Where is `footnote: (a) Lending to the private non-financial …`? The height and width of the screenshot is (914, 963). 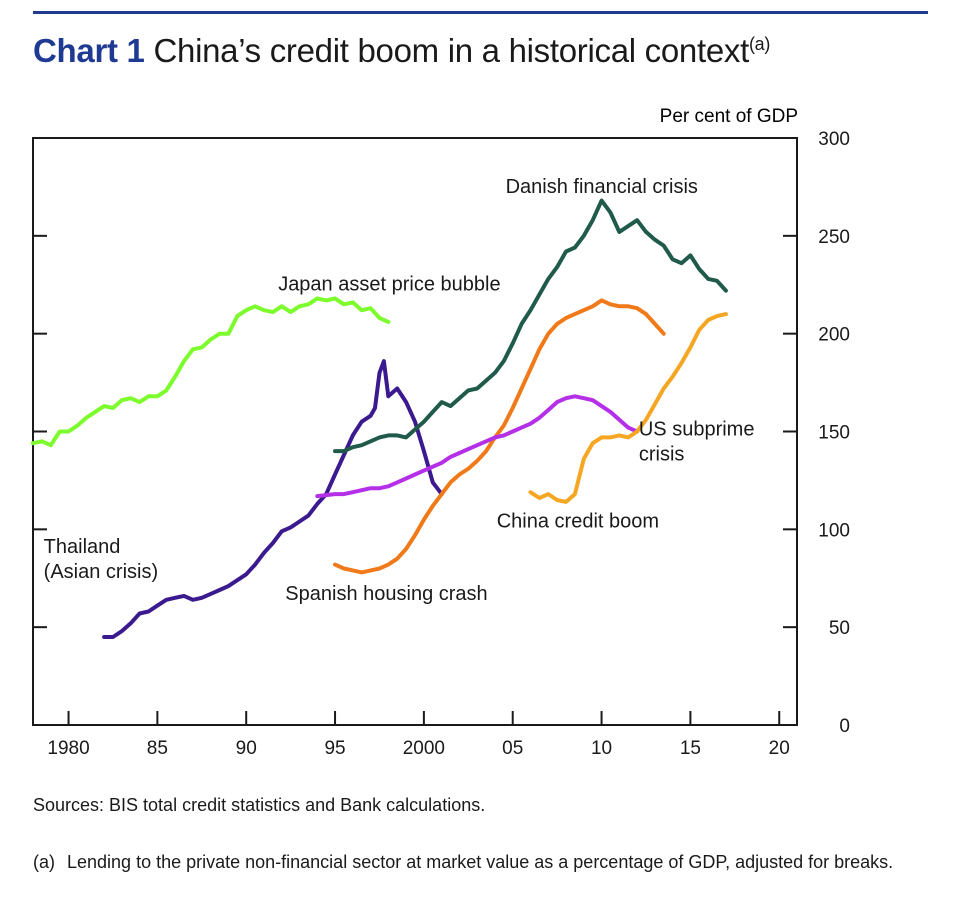
footnote: (a) Lending to the private non-financial … is located at coordinates (483, 862).